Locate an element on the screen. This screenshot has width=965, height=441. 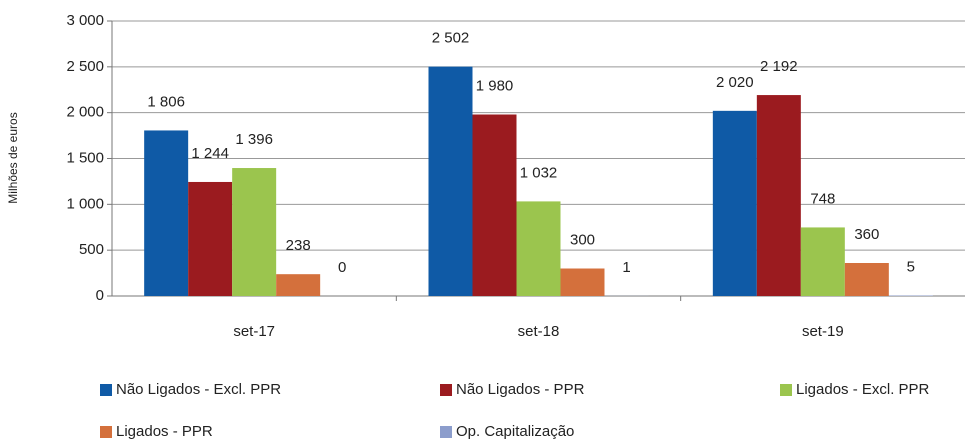
legend-label: Ligados - Excl. PPR is located at coordinates (863, 389).